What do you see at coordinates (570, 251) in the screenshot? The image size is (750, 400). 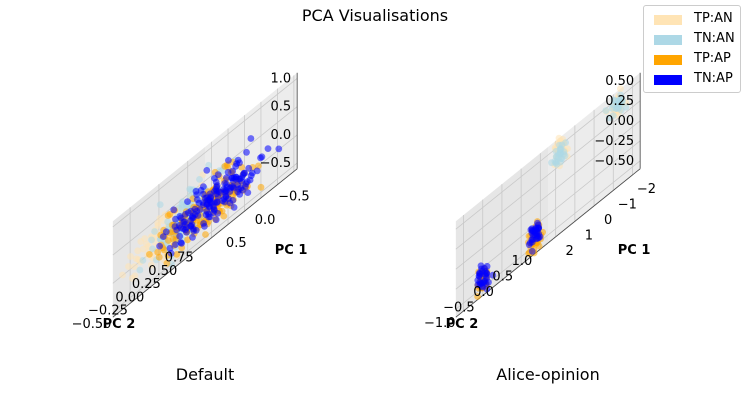 I see `x-tick-label: 2` at bounding box center [570, 251].